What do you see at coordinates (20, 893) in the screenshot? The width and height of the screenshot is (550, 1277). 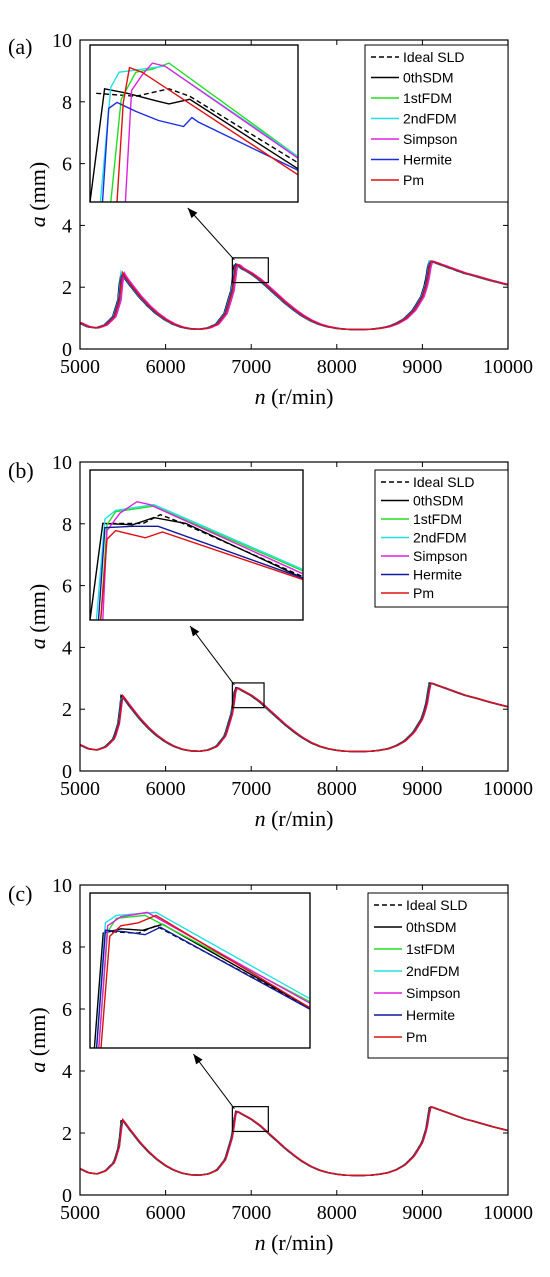 I see `panel-label: (c)` at bounding box center [20, 893].